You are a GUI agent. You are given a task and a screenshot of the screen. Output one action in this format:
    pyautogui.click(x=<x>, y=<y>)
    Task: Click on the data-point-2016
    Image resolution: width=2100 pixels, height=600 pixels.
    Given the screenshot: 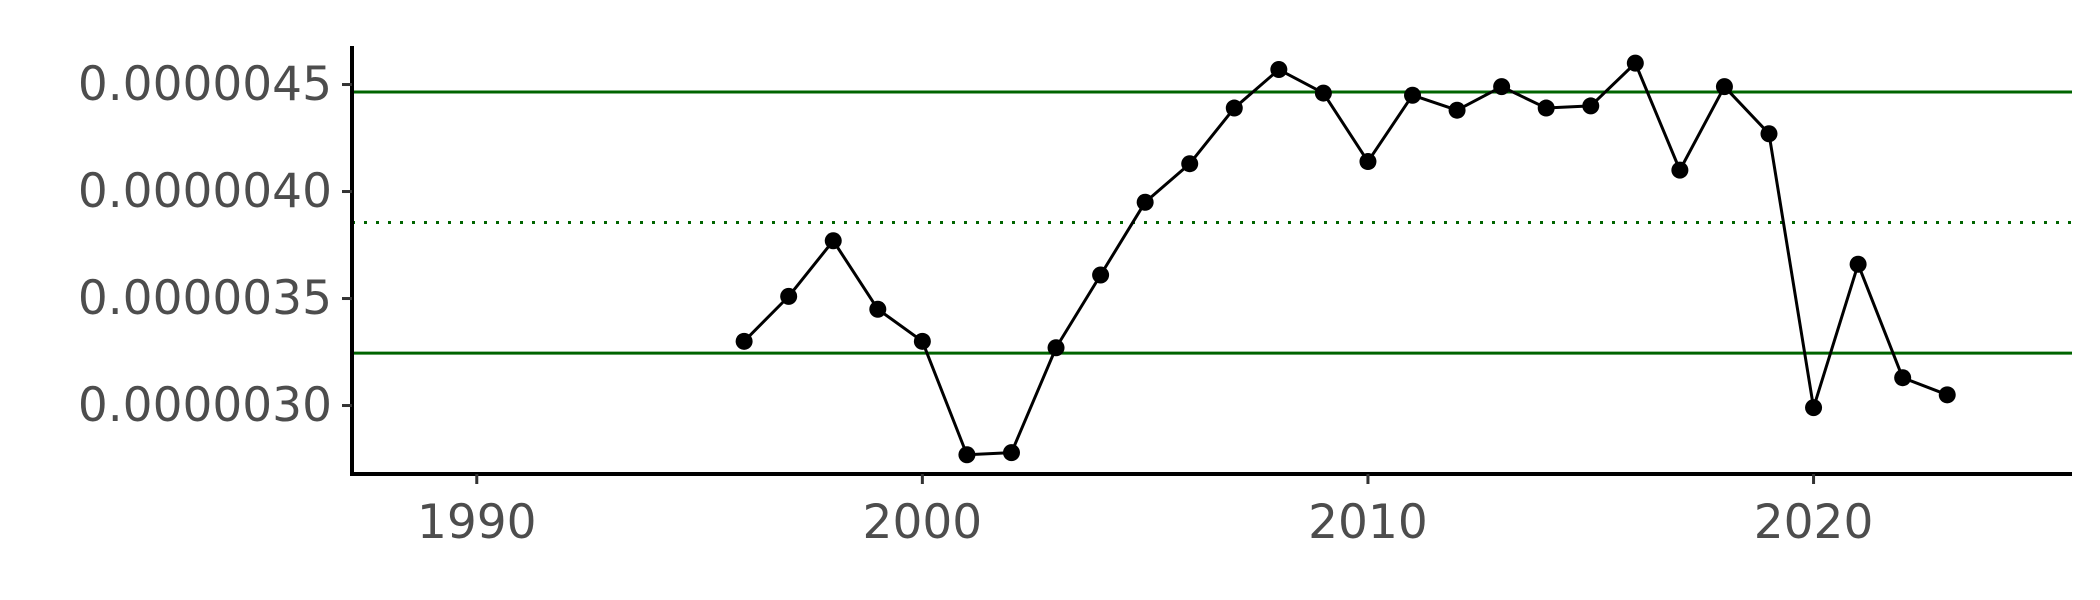 What is the action you would take?
    pyautogui.click(x=1635, y=63)
    